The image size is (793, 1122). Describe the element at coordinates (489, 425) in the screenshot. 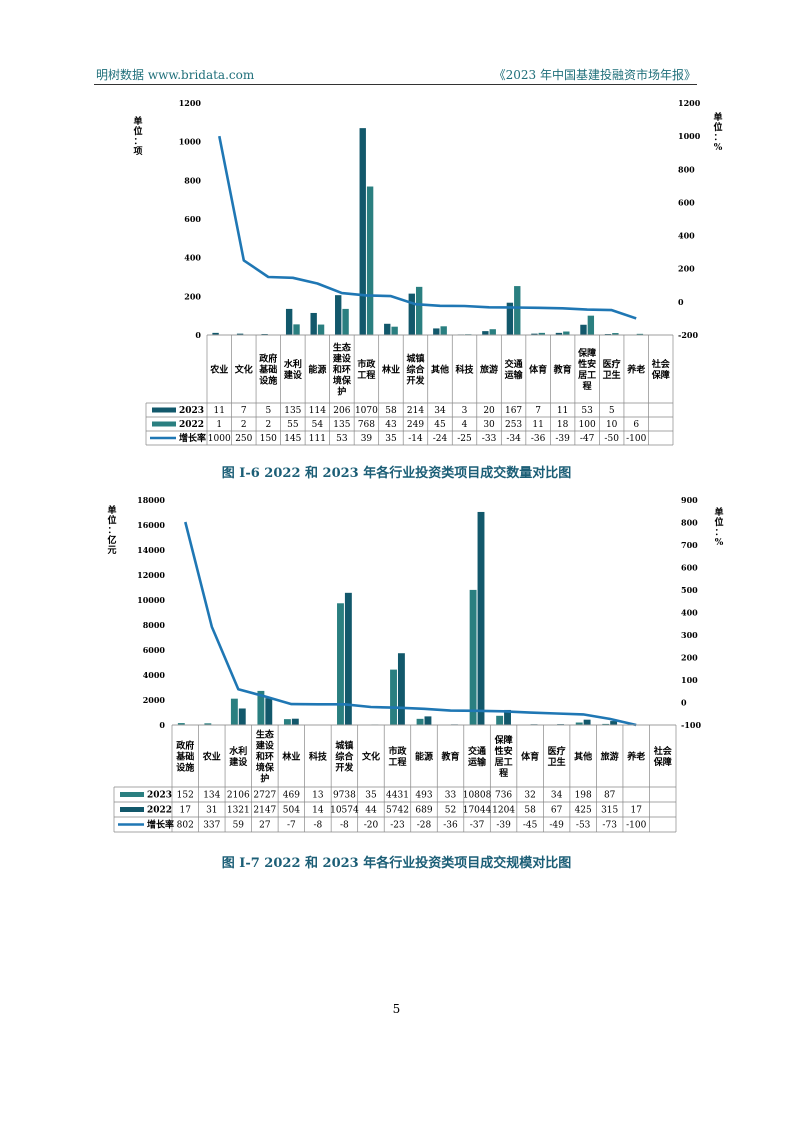

I see `data-label-1-11: 30` at that location.